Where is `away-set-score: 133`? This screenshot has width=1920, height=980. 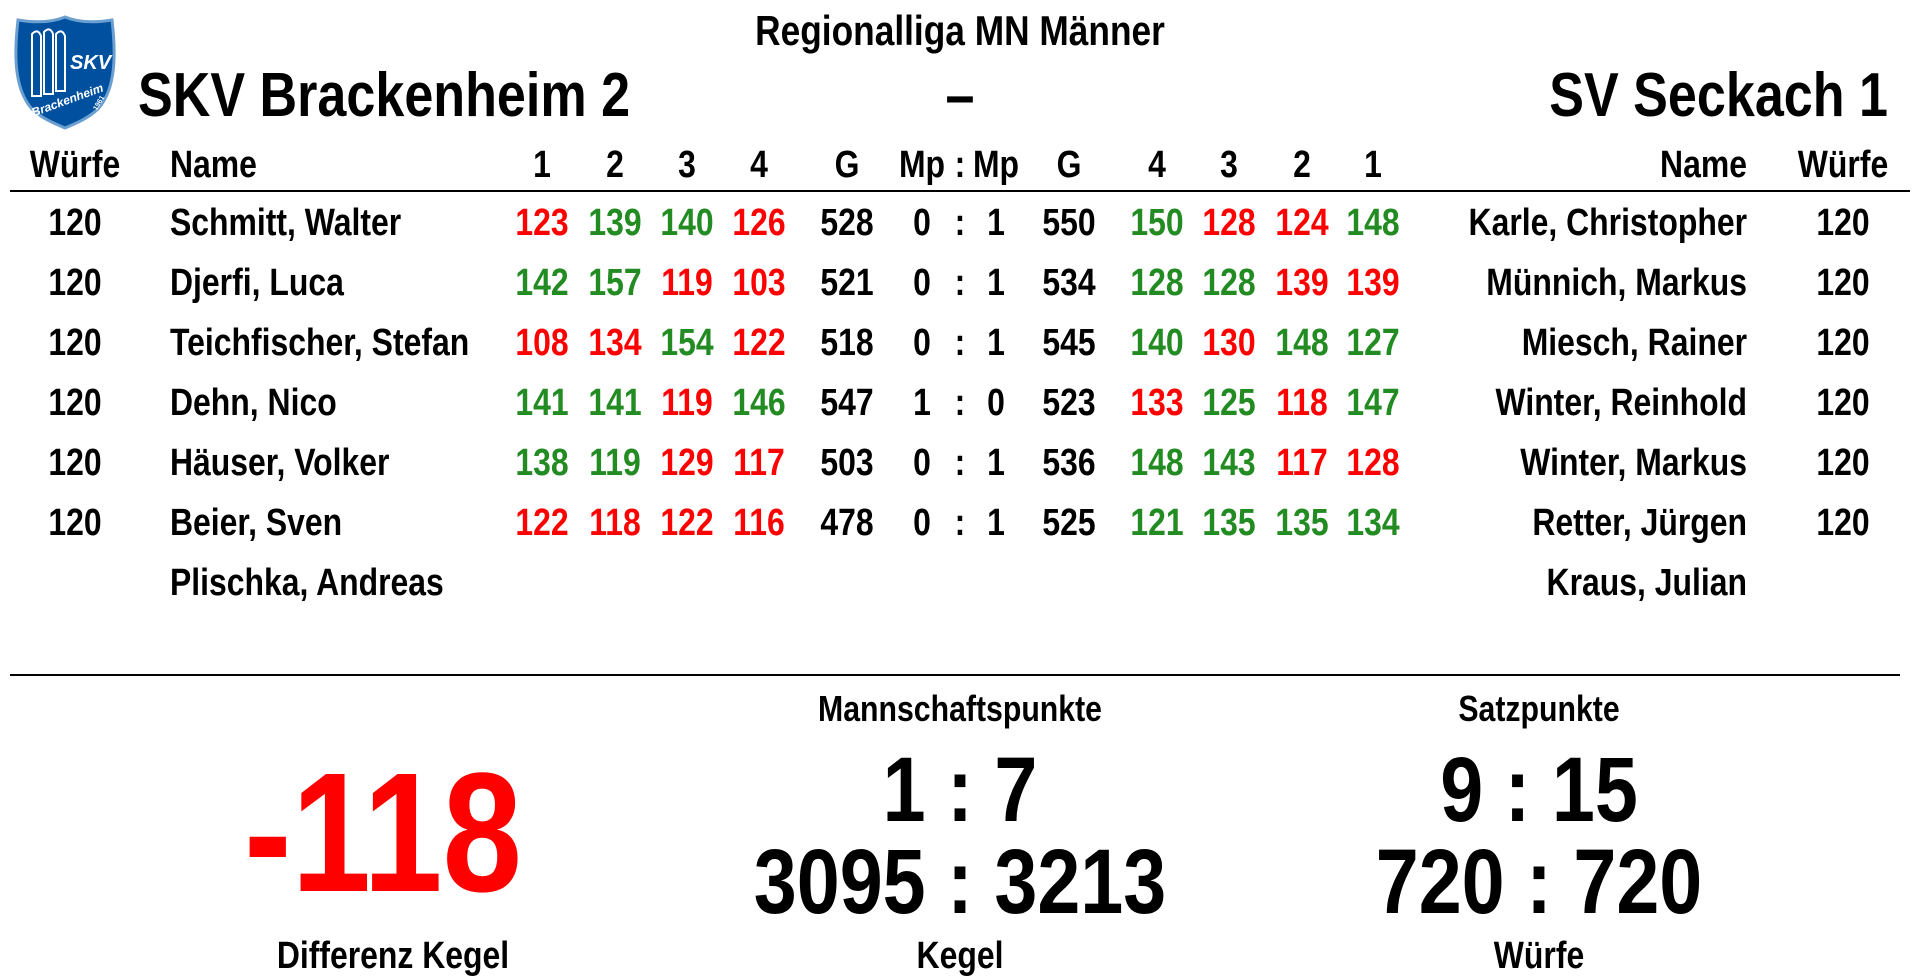 away-set-score: 133 is located at coordinates (1157, 403).